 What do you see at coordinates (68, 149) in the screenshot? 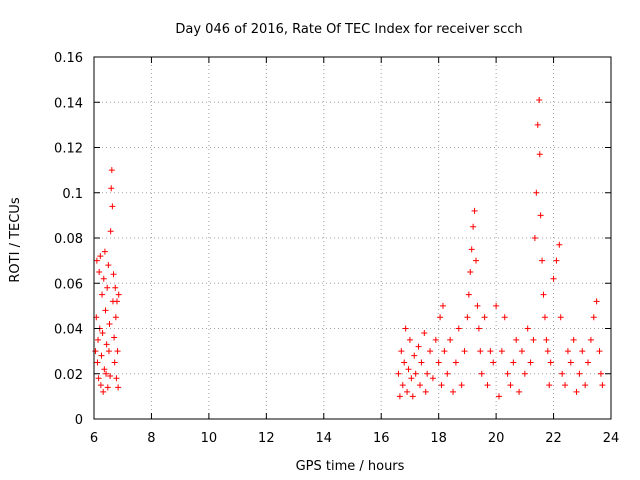
I see `y-tick-label: 0.12` at bounding box center [68, 149].